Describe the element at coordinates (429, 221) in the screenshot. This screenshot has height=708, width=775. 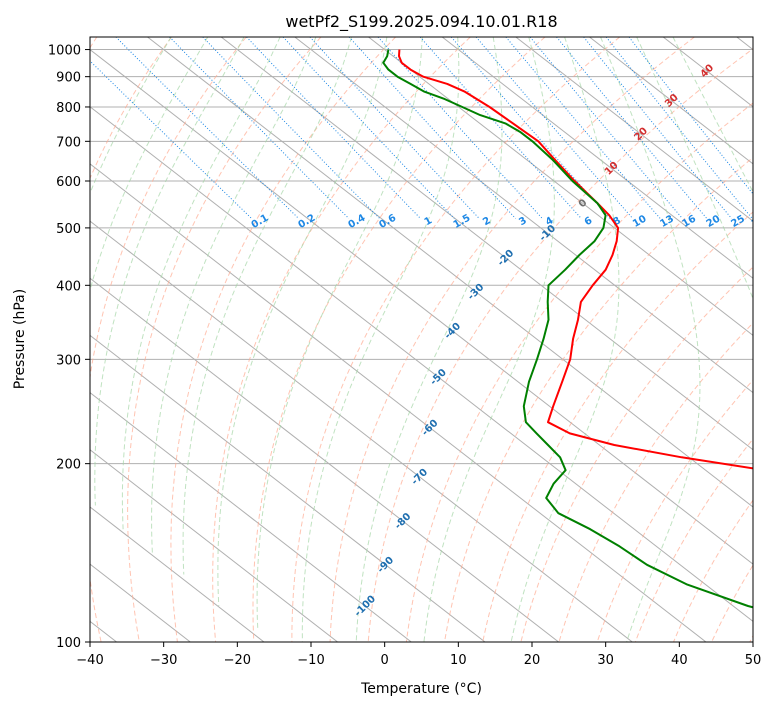
I see `mixing-ratio-label: 1` at that location.